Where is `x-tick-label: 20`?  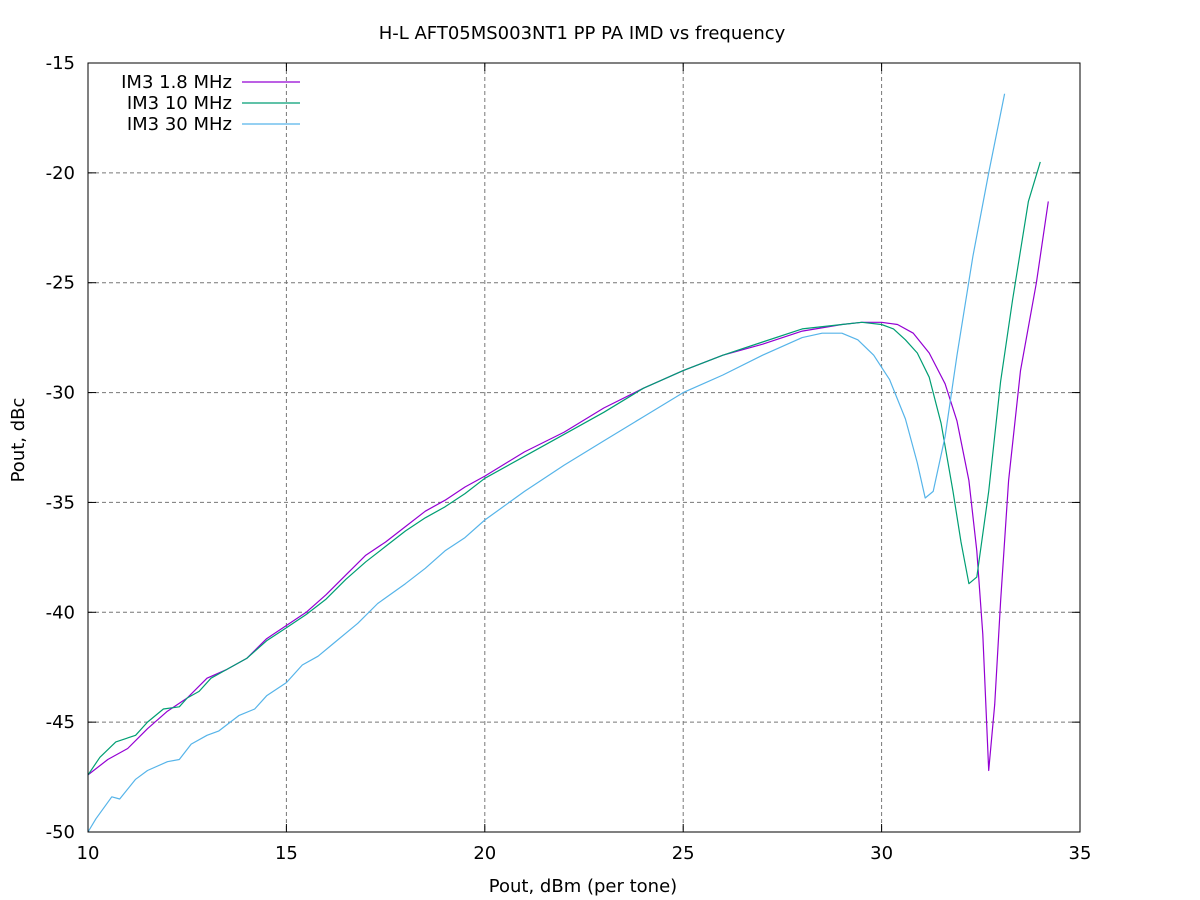
x-tick-label: 20 is located at coordinates (484, 853).